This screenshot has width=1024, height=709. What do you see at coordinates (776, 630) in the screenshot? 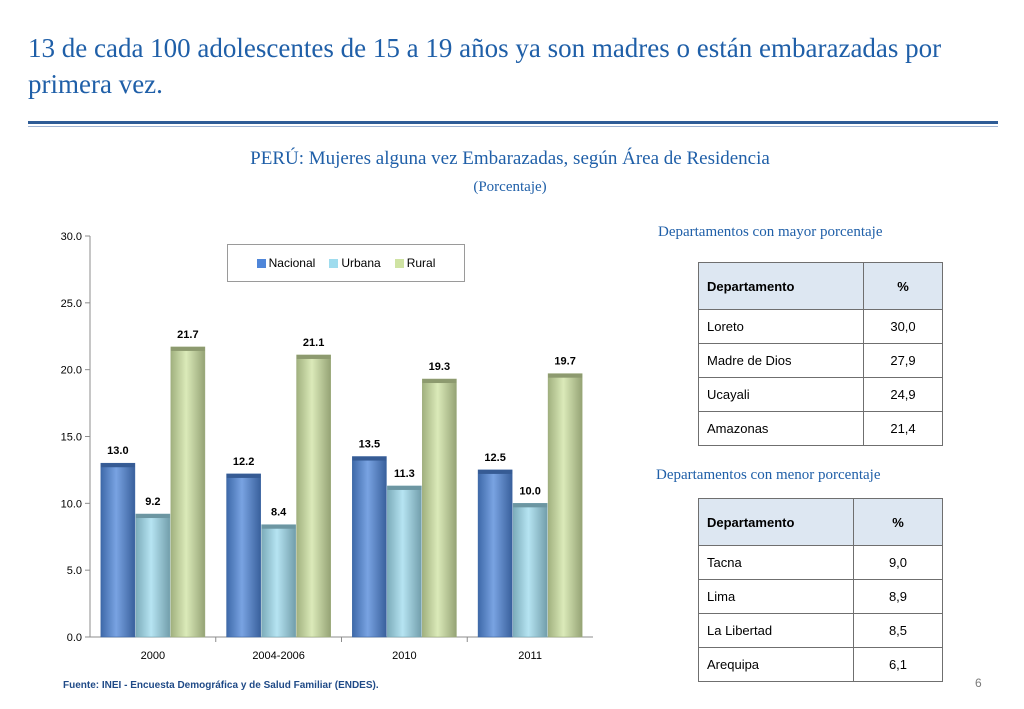
I see `dept-name: La Libertad` at bounding box center [776, 630].